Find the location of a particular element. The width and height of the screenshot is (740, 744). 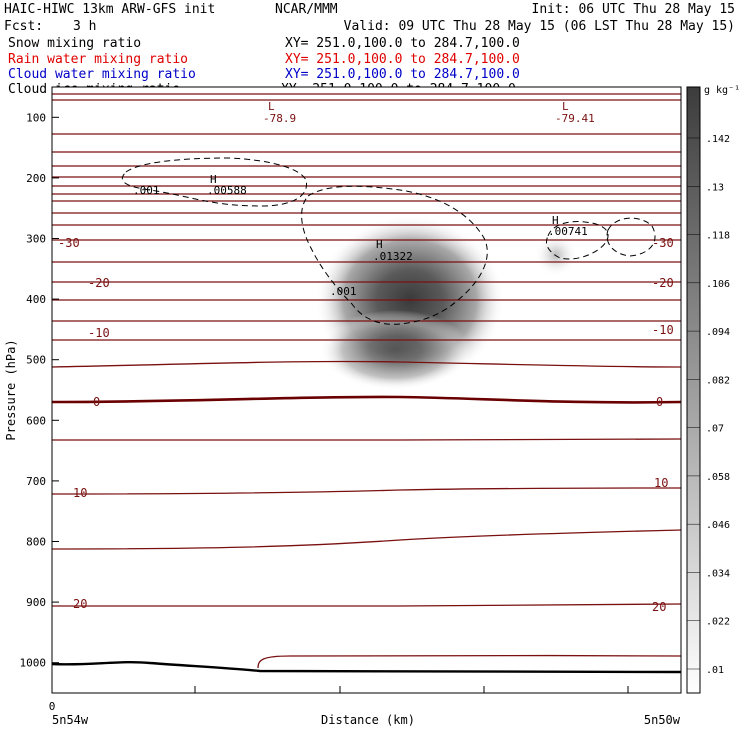

ice-contour-far-east is located at coordinates (631, 237).